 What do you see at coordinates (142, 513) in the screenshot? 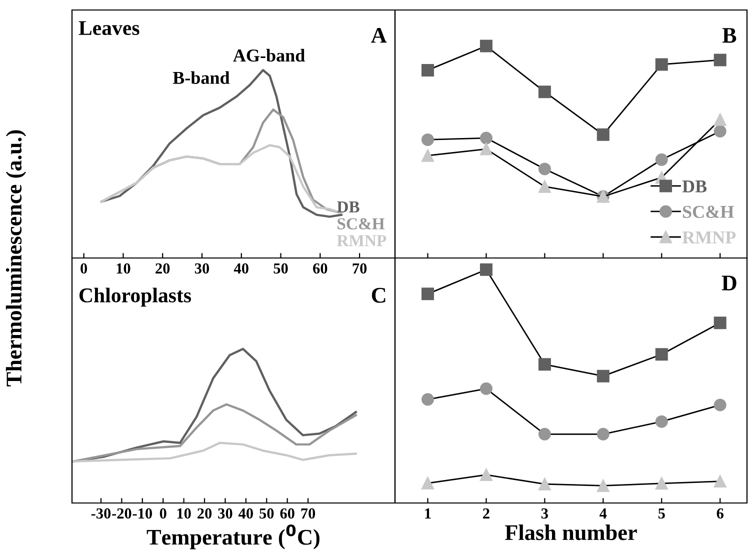
I see `x-tick-label: -10` at bounding box center [142, 513].